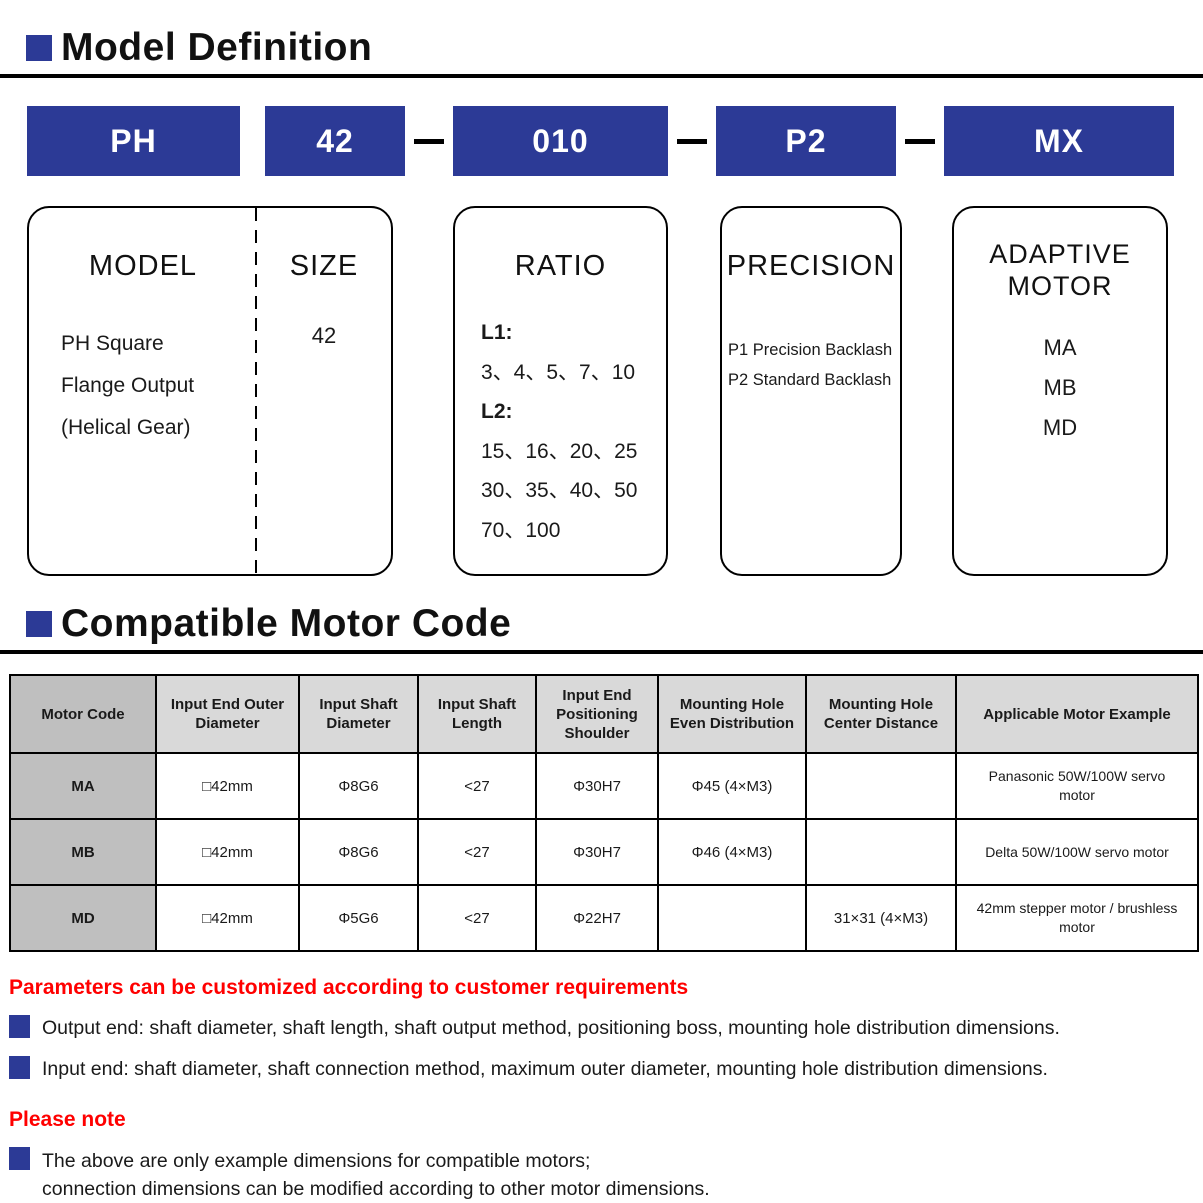 This screenshot has width=1203, height=1203. I want to click on col-header-mounting-hole-center-distance: Mounting Hole Center Distance, so click(881, 714).